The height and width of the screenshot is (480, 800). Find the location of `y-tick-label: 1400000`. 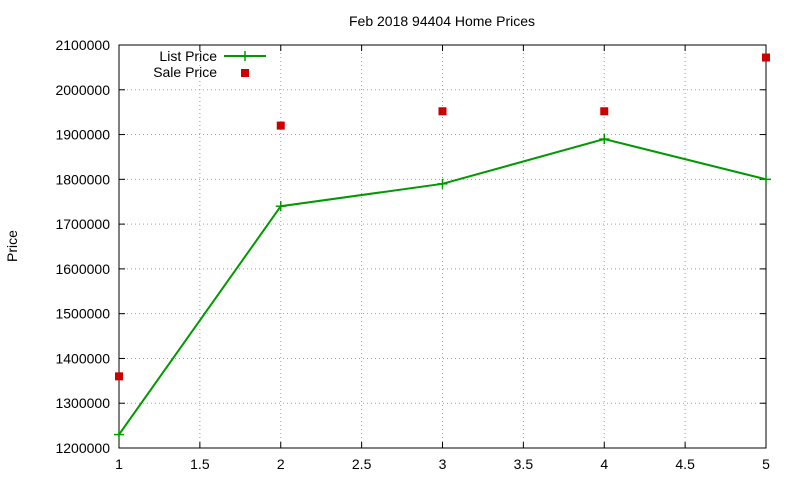

y-tick-label: 1400000 is located at coordinates (82, 358).